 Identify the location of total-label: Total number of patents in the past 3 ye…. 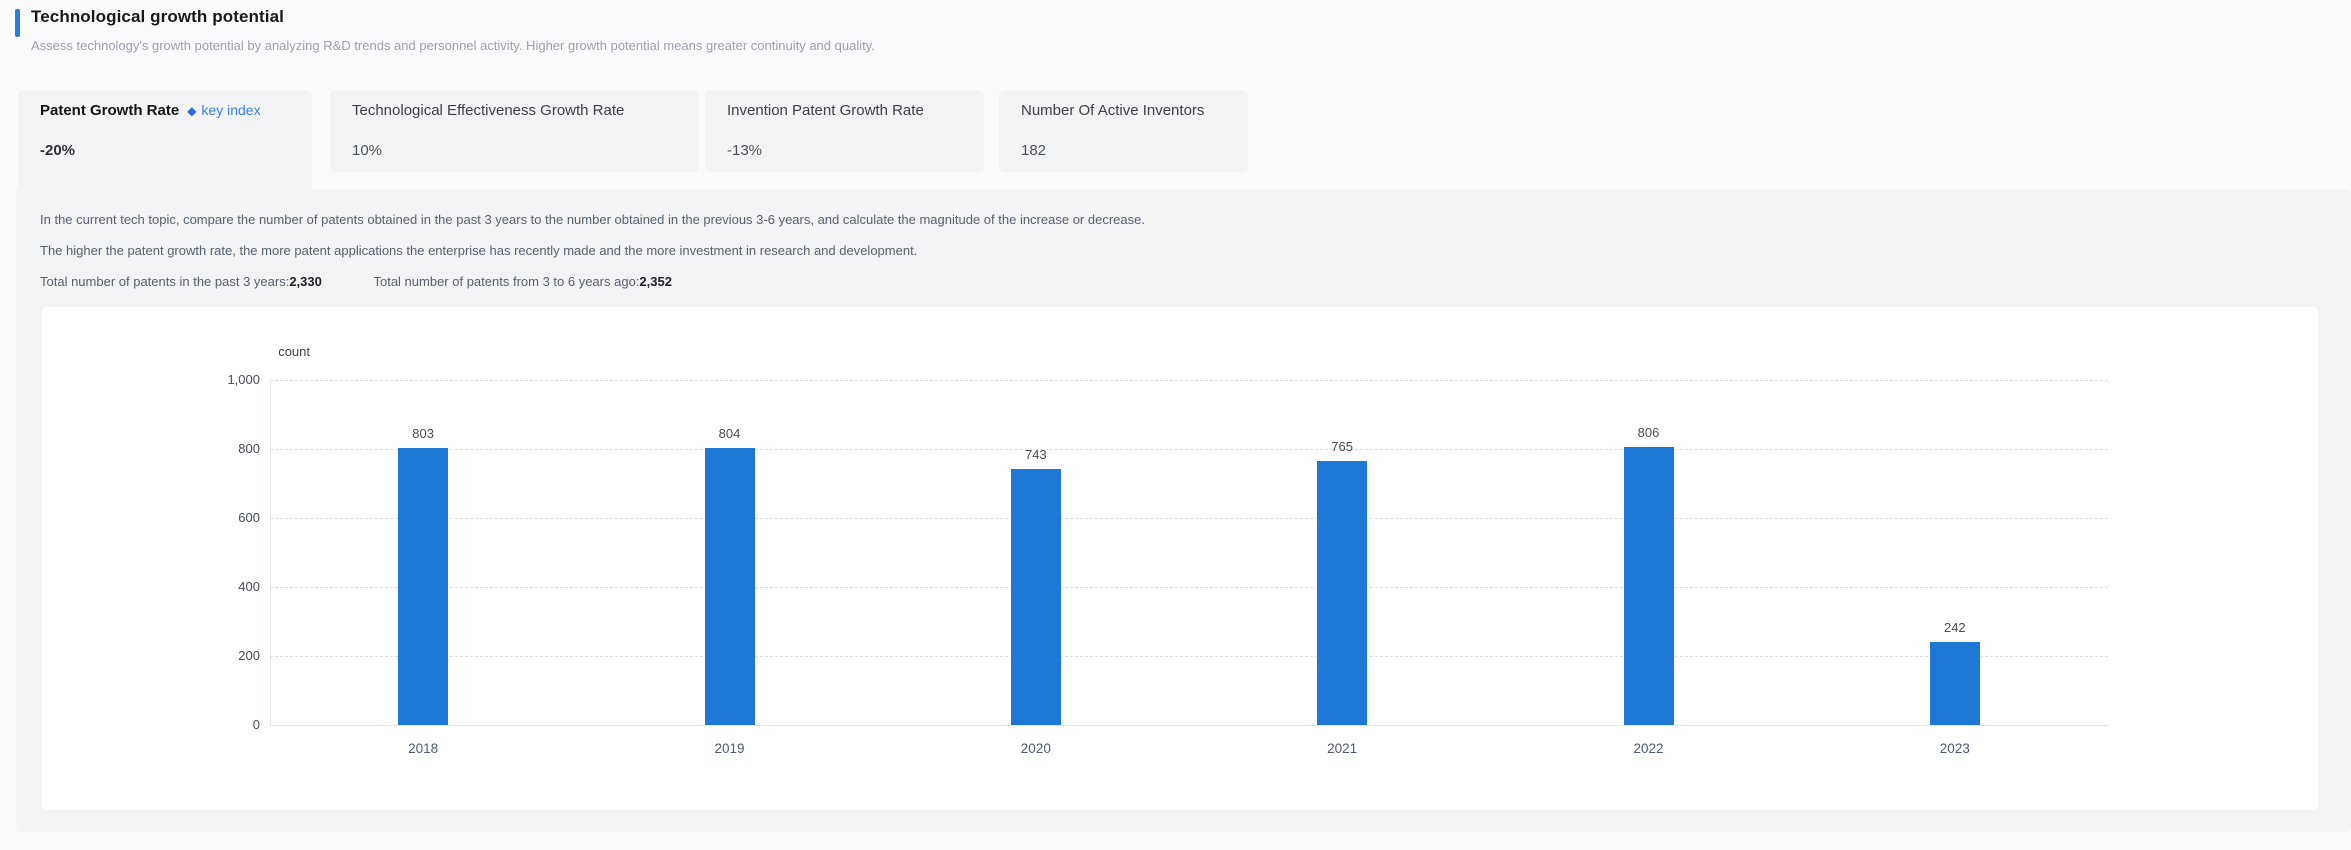
(165, 281).